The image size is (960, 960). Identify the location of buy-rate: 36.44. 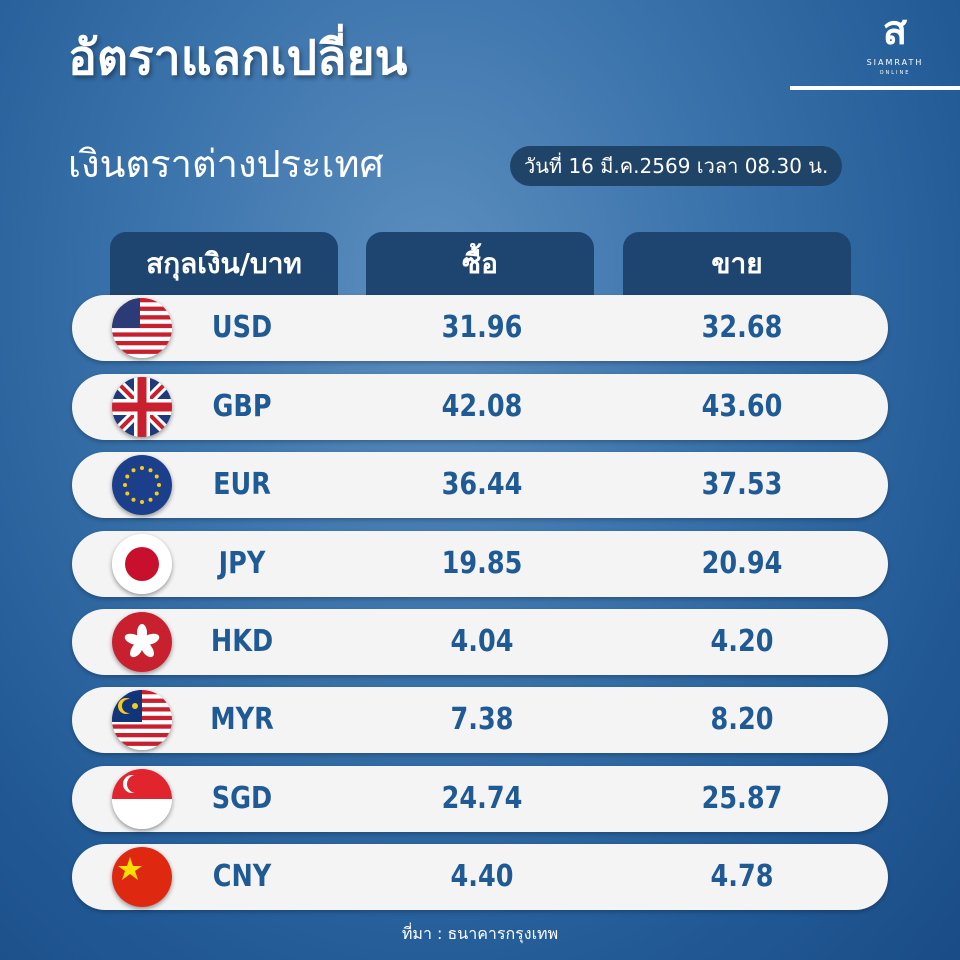
(482, 484).